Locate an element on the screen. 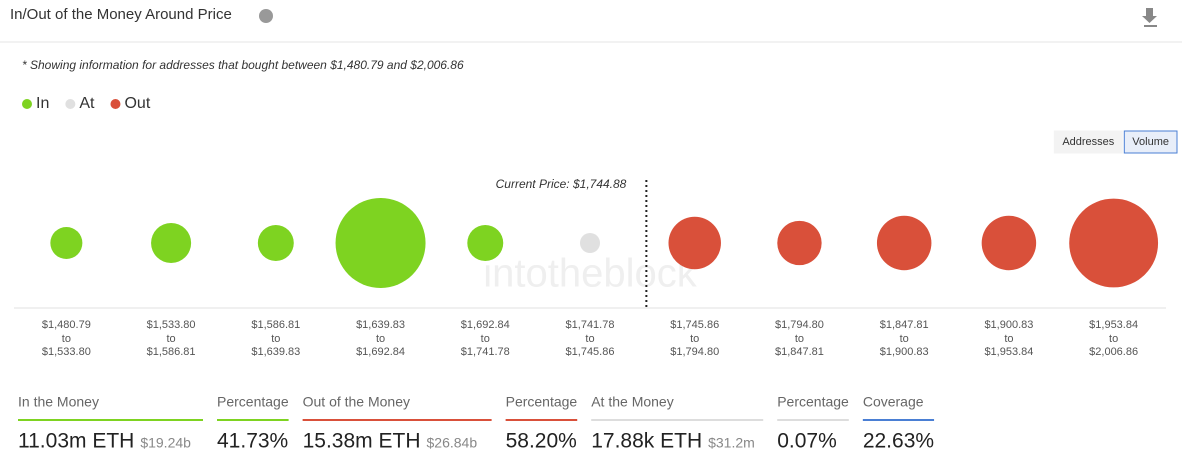 This screenshot has height=460, width=1182. stat-secondary: $26.84b is located at coordinates (452, 443).